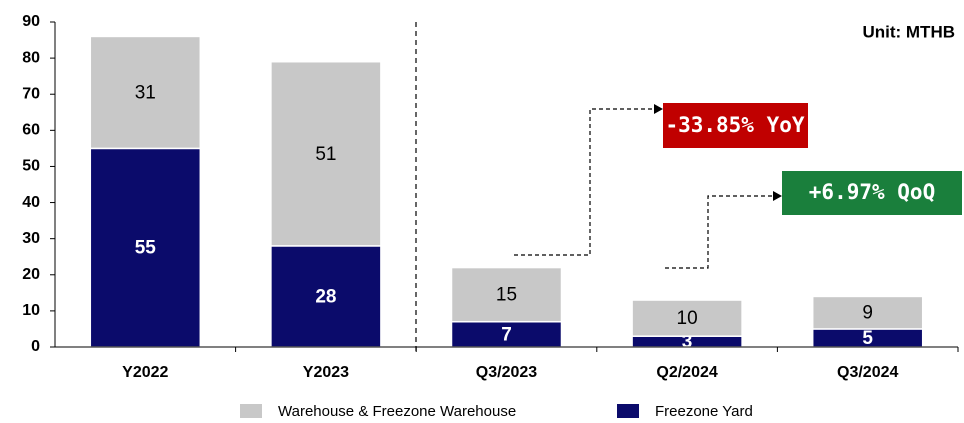 The image size is (964, 423). I want to click on data-label: 31, so click(145, 92).